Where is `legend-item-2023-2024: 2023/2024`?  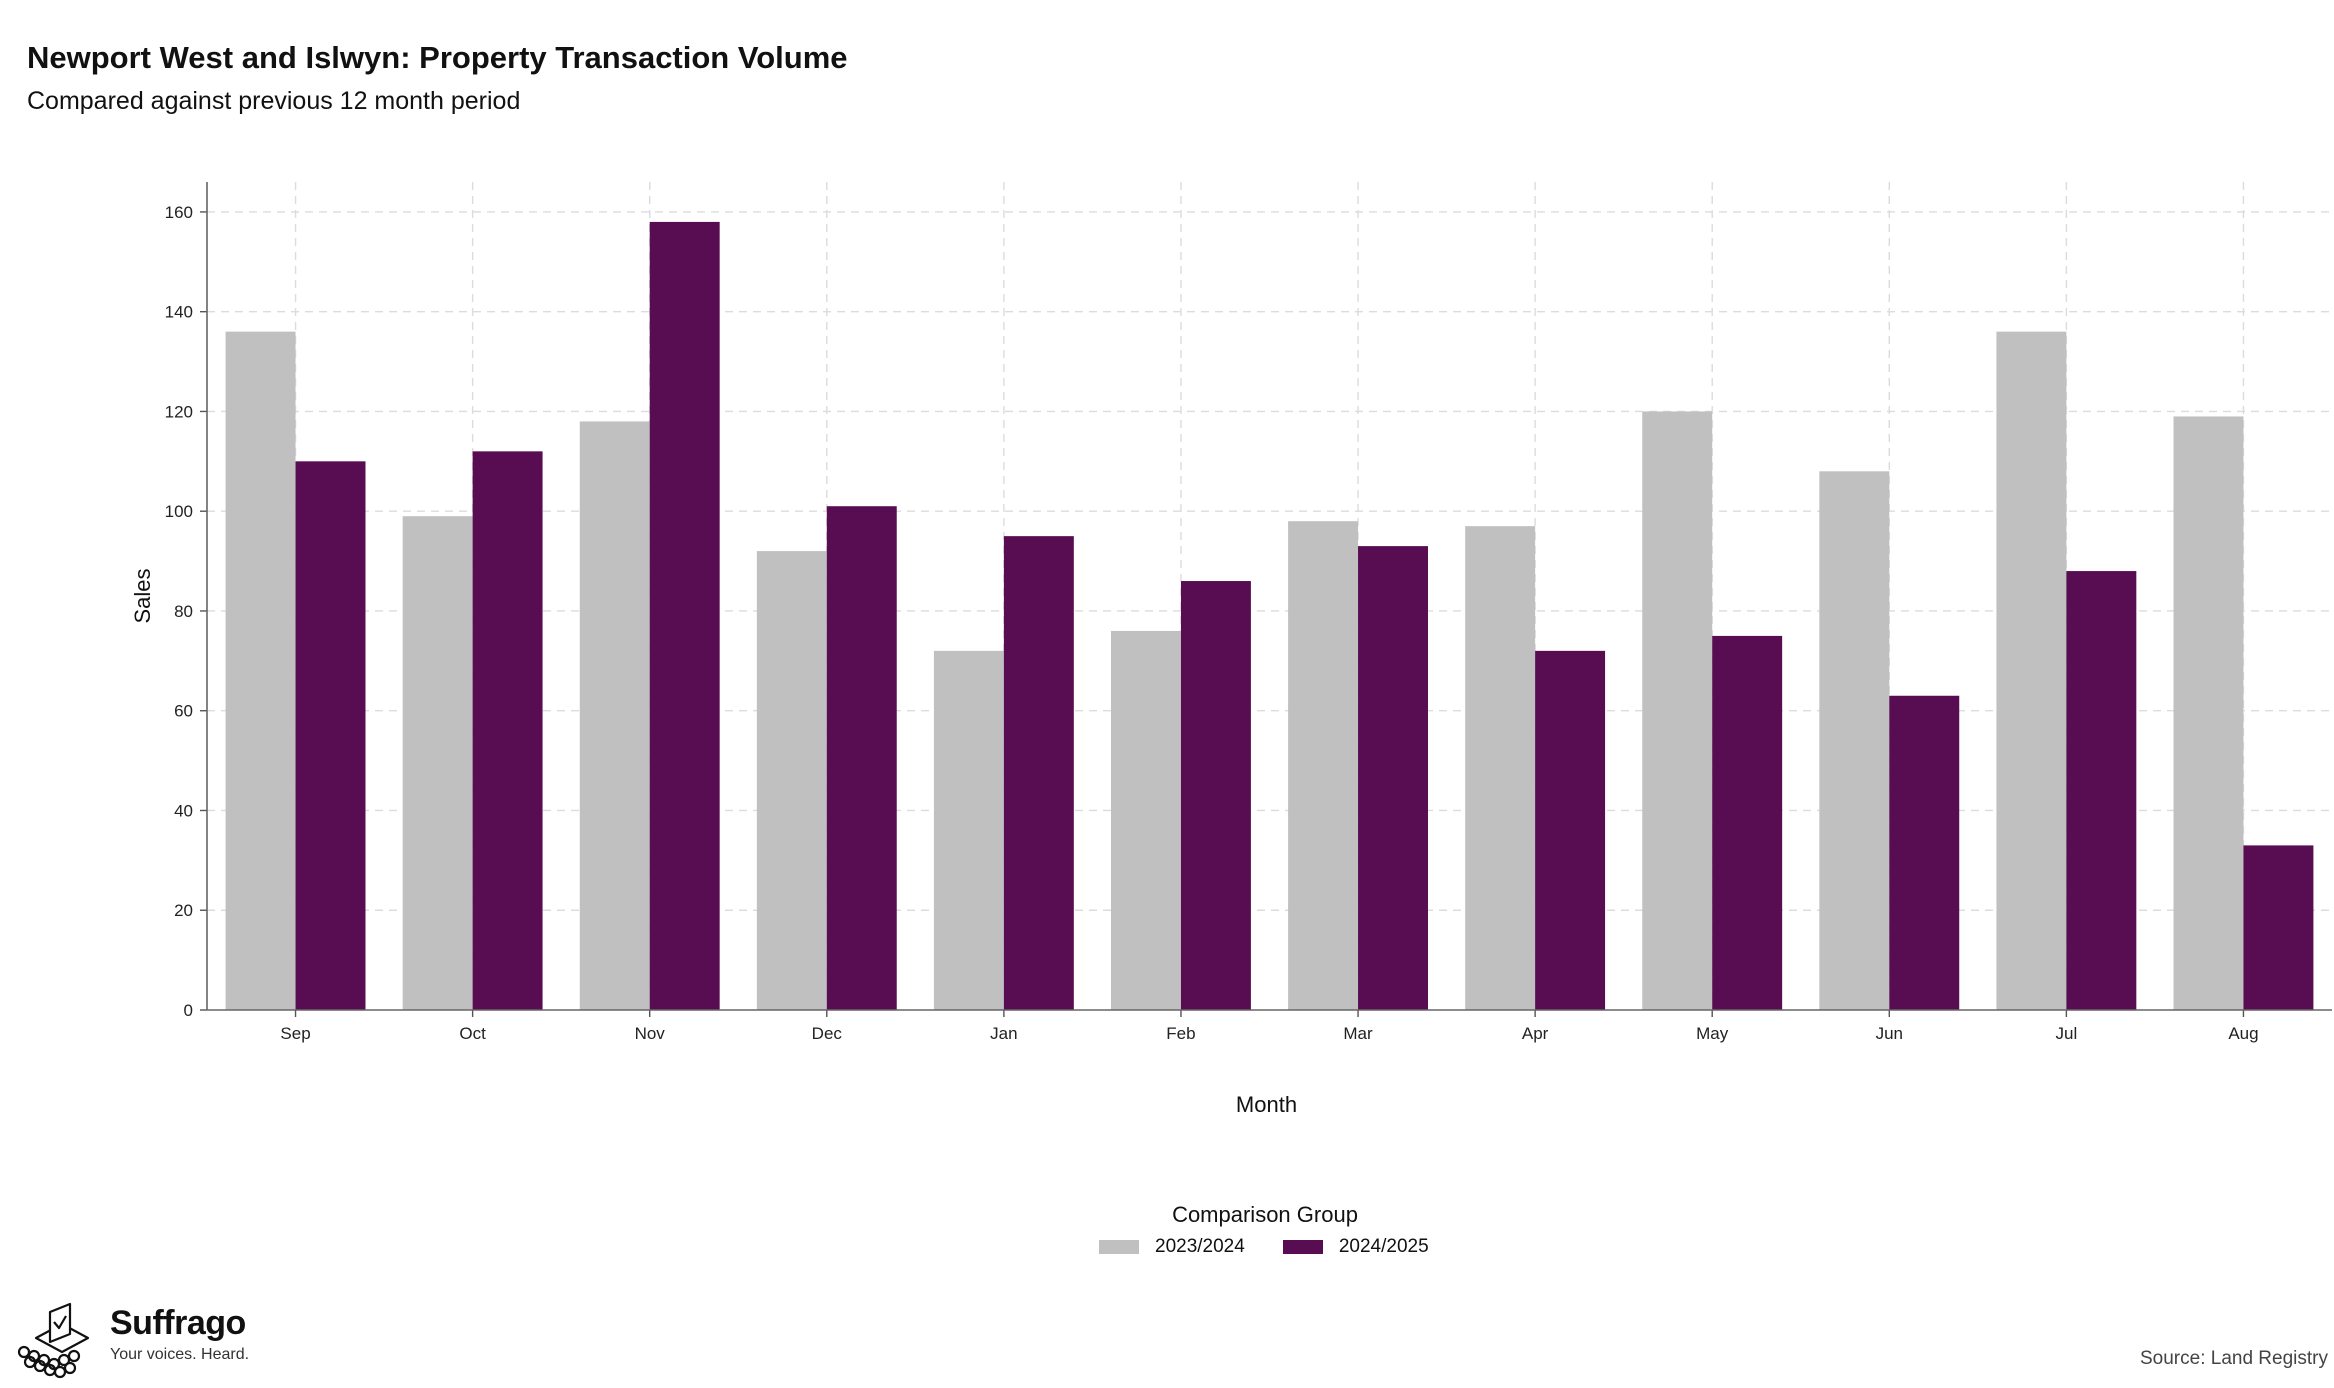
legend-item-2023-2024: 2023/2024 is located at coordinates (1172, 1247).